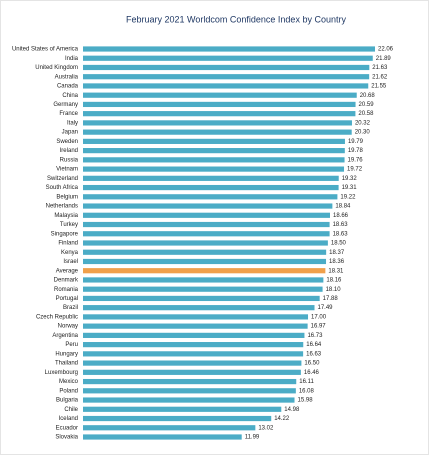 The image size is (429, 460). Describe the element at coordinates (312, 364) in the screenshot. I see `value-label: 16.50` at that location.